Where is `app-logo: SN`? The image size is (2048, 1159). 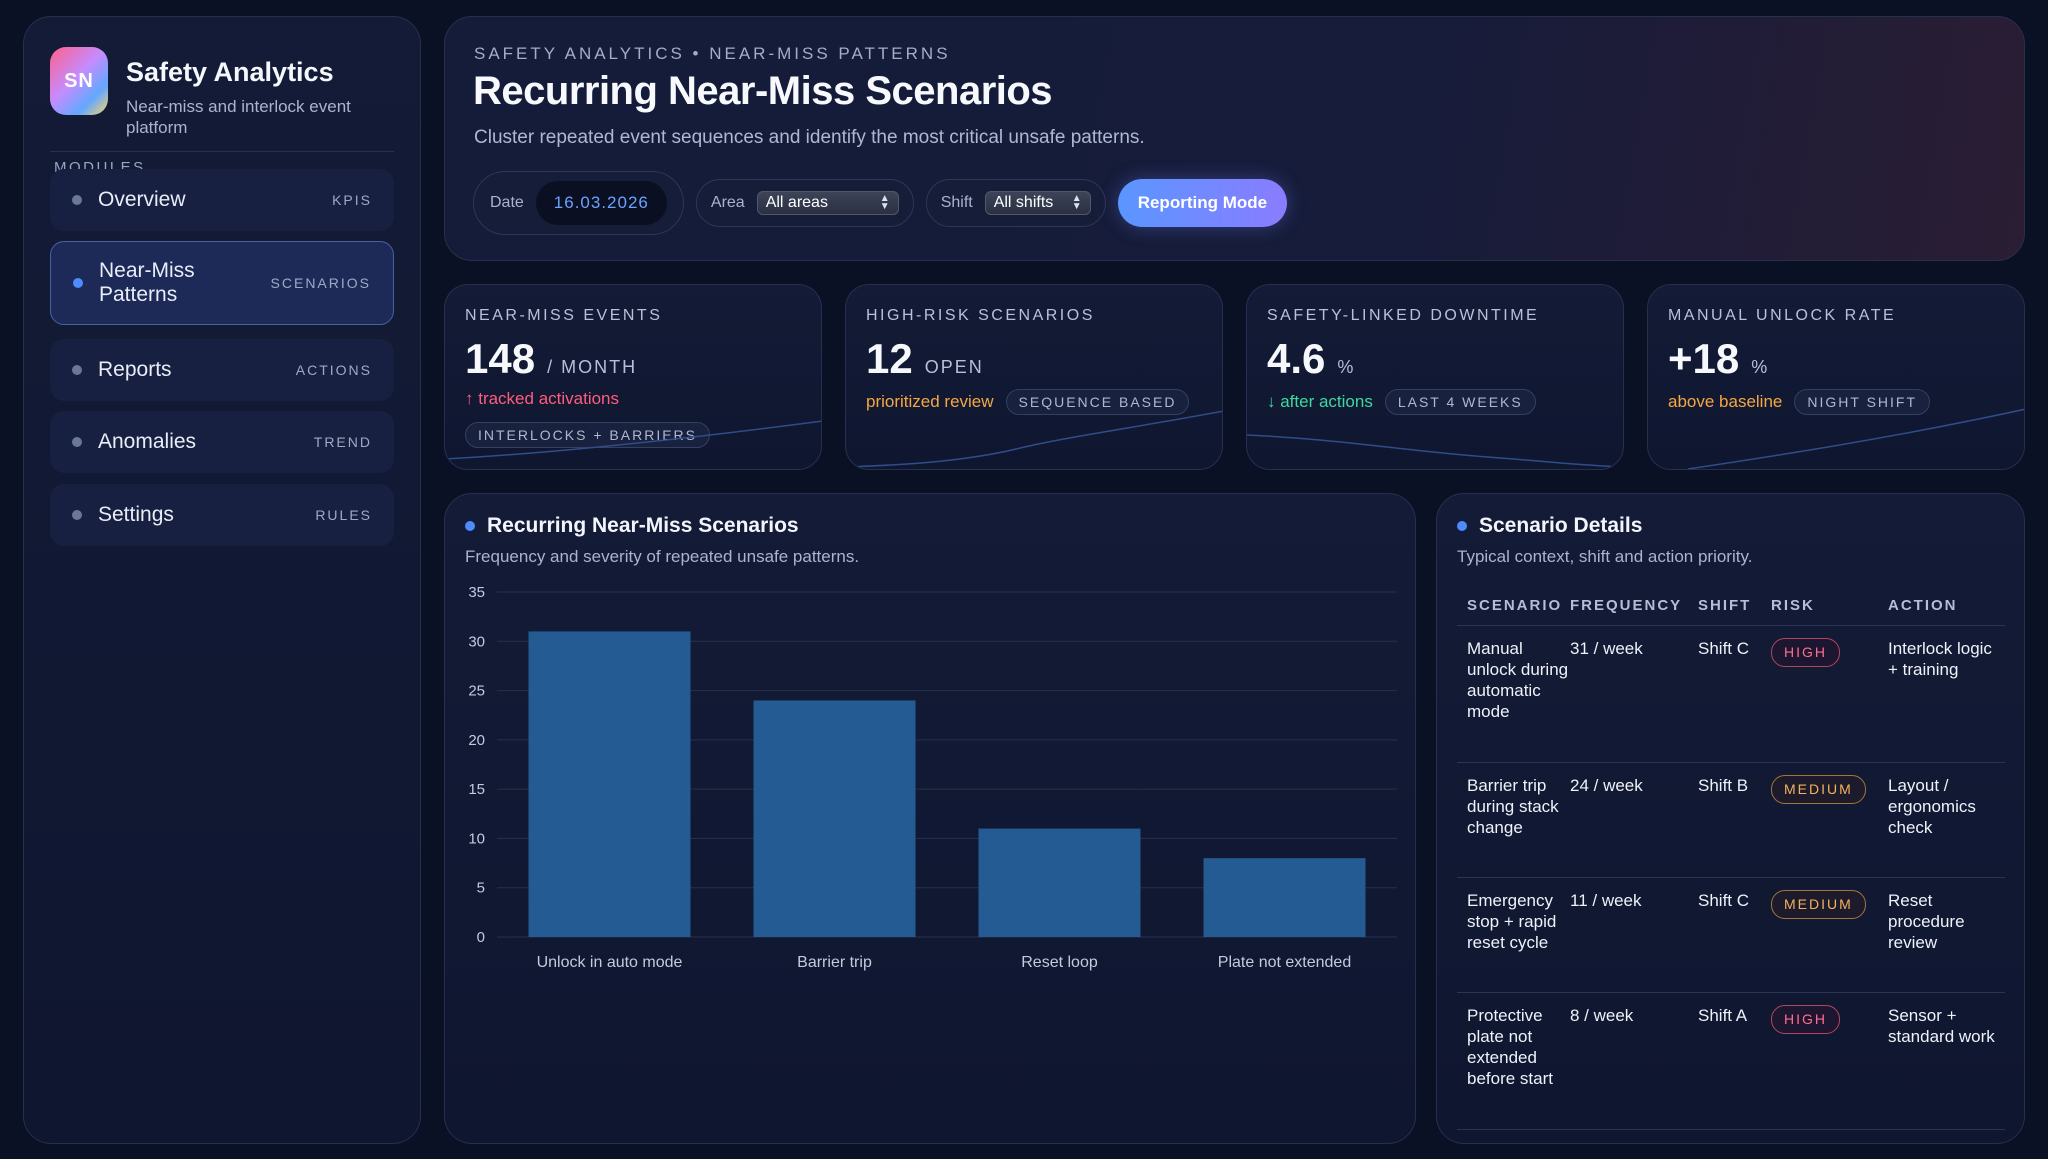 app-logo: SN is located at coordinates (79, 81).